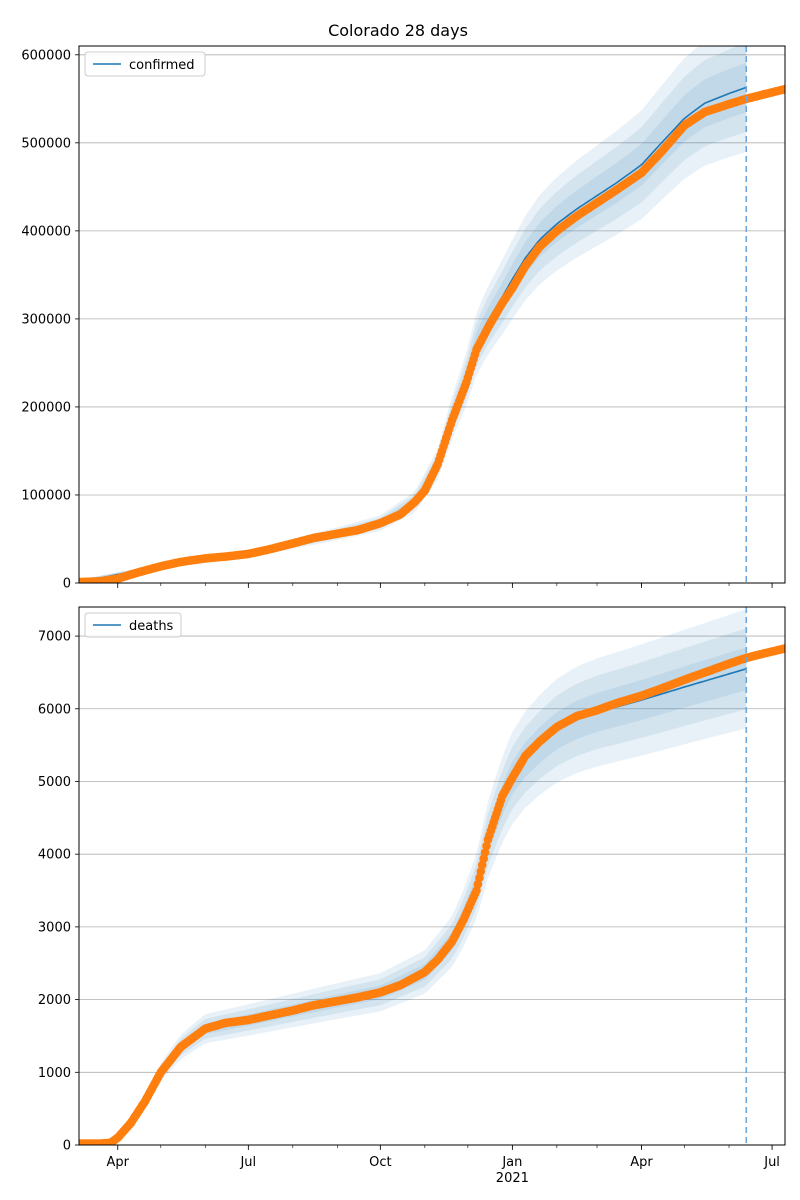 This screenshot has width=800, height=1200. What do you see at coordinates (46, 143) in the screenshot?
I see `y-tick-label: 500000` at bounding box center [46, 143].